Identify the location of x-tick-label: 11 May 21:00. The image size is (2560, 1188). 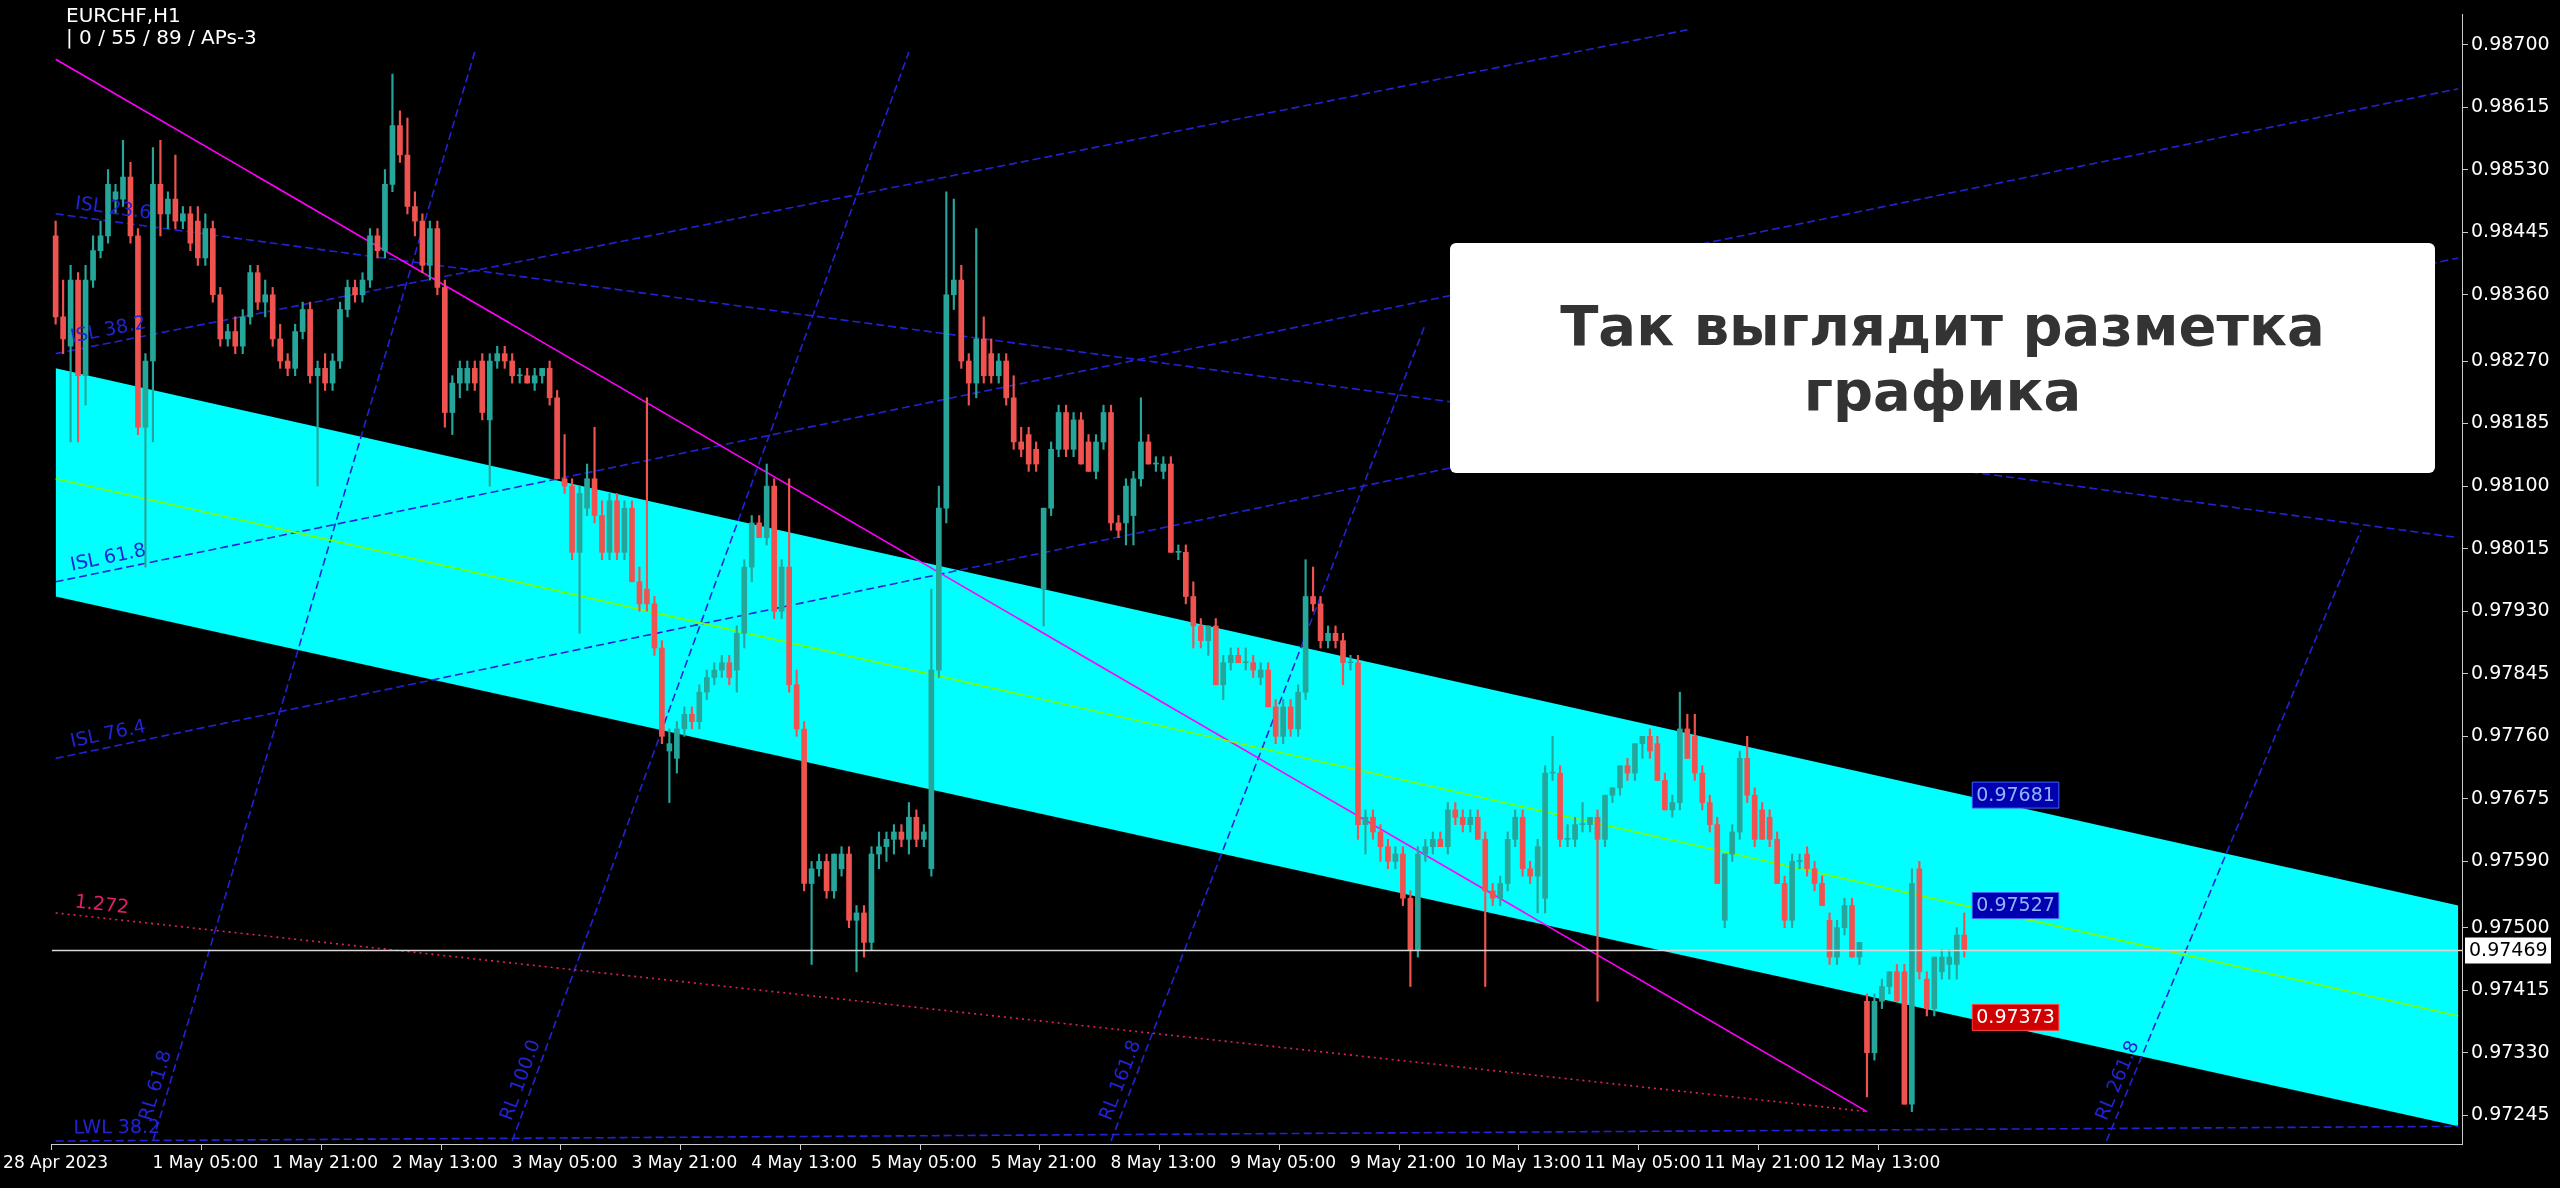
(1762, 1161).